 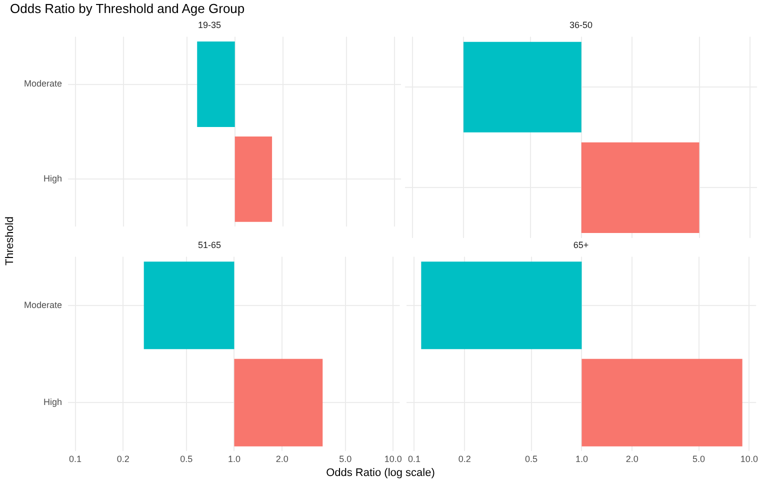 I want to click on chart-title: Odds Ratio by Threshold and Age Group, so click(x=127, y=8).